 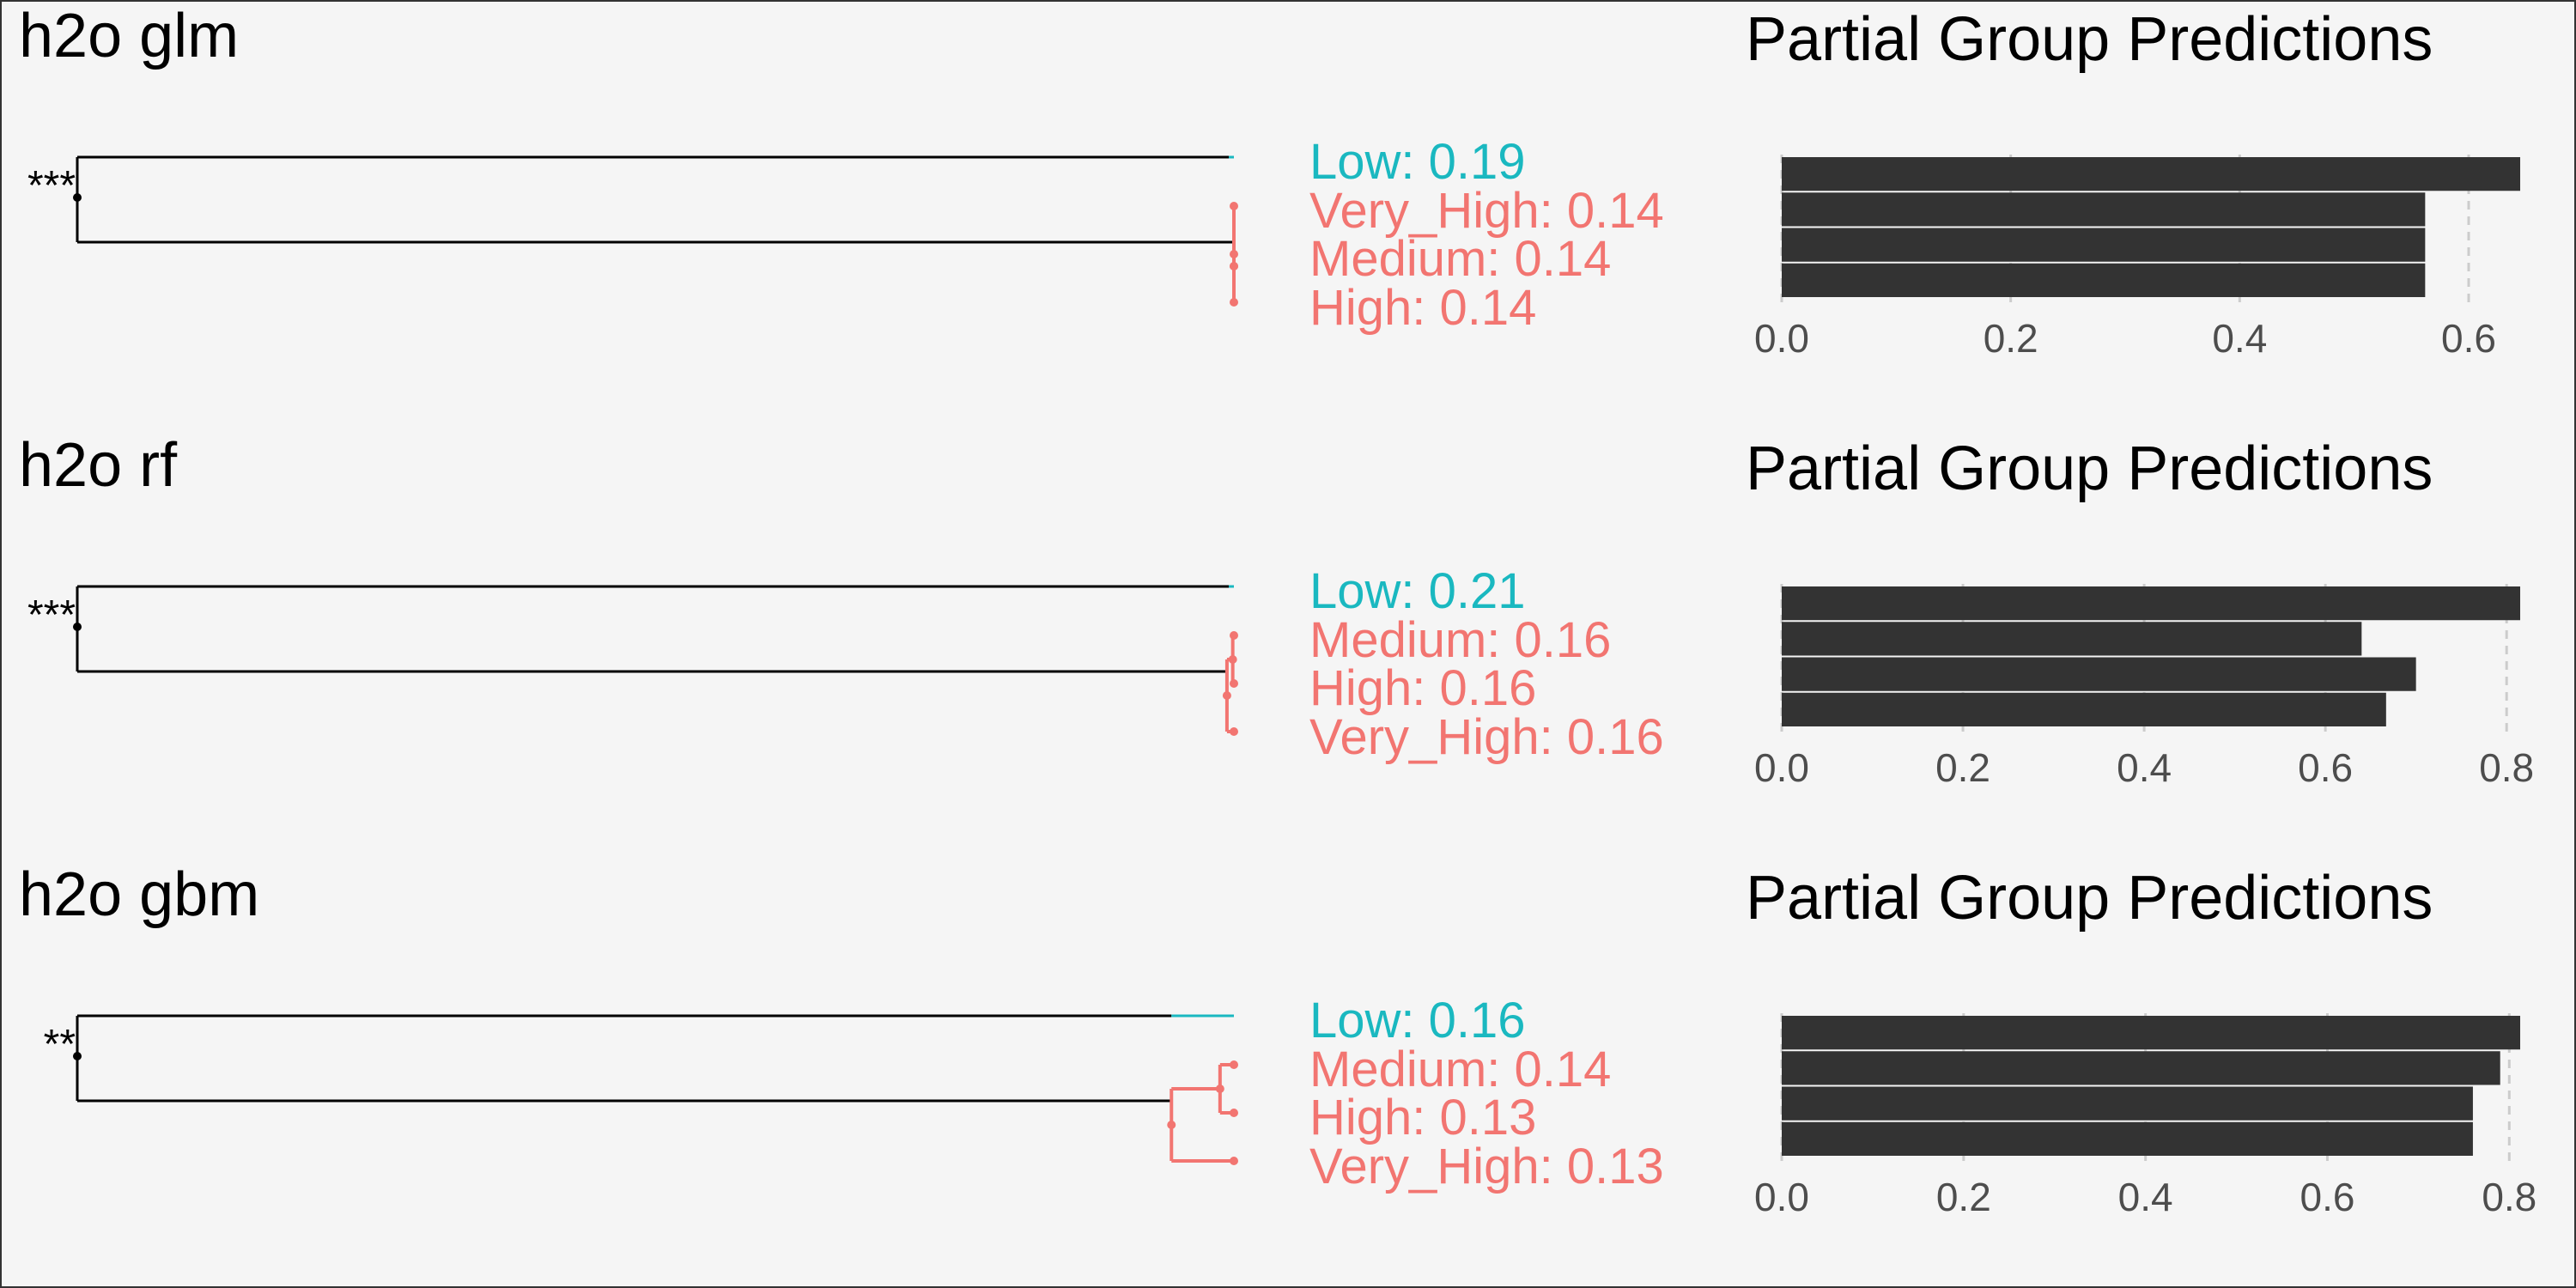 What do you see at coordinates (1486, 211) in the screenshot?
I see `leaf-label: Very_High: 0.14` at bounding box center [1486, 211].